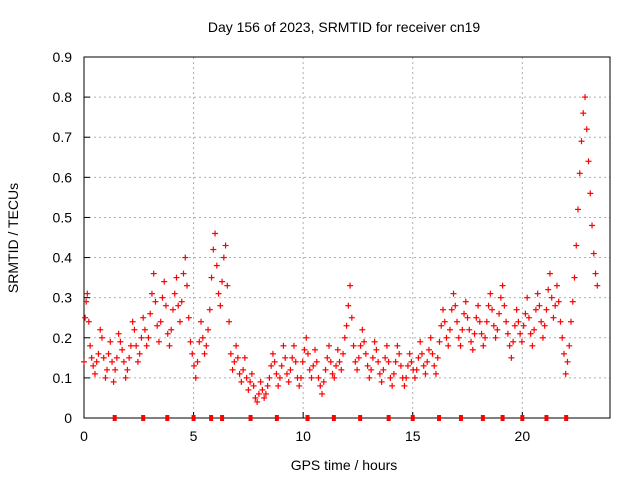 The image size is (640, 480). I want to click on y-tick-label: 0.4, so click(63, 258).